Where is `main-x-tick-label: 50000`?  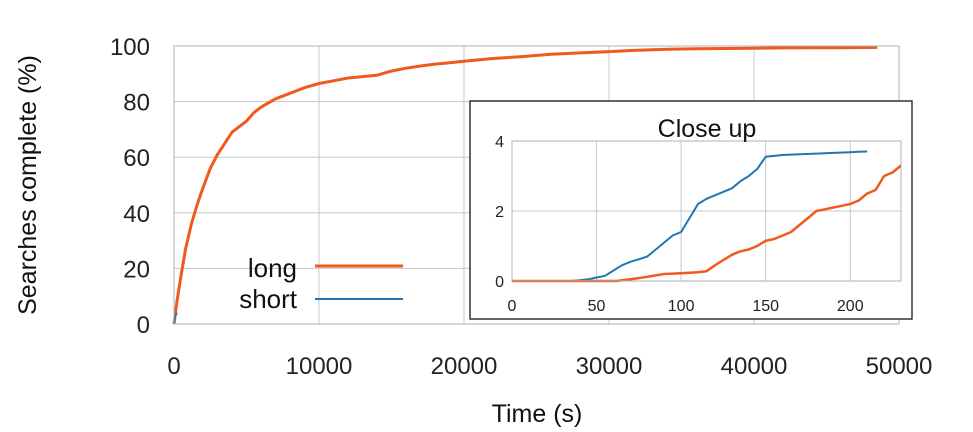
main-x-tick-label: 50000 is located at coordinates (899, 366).